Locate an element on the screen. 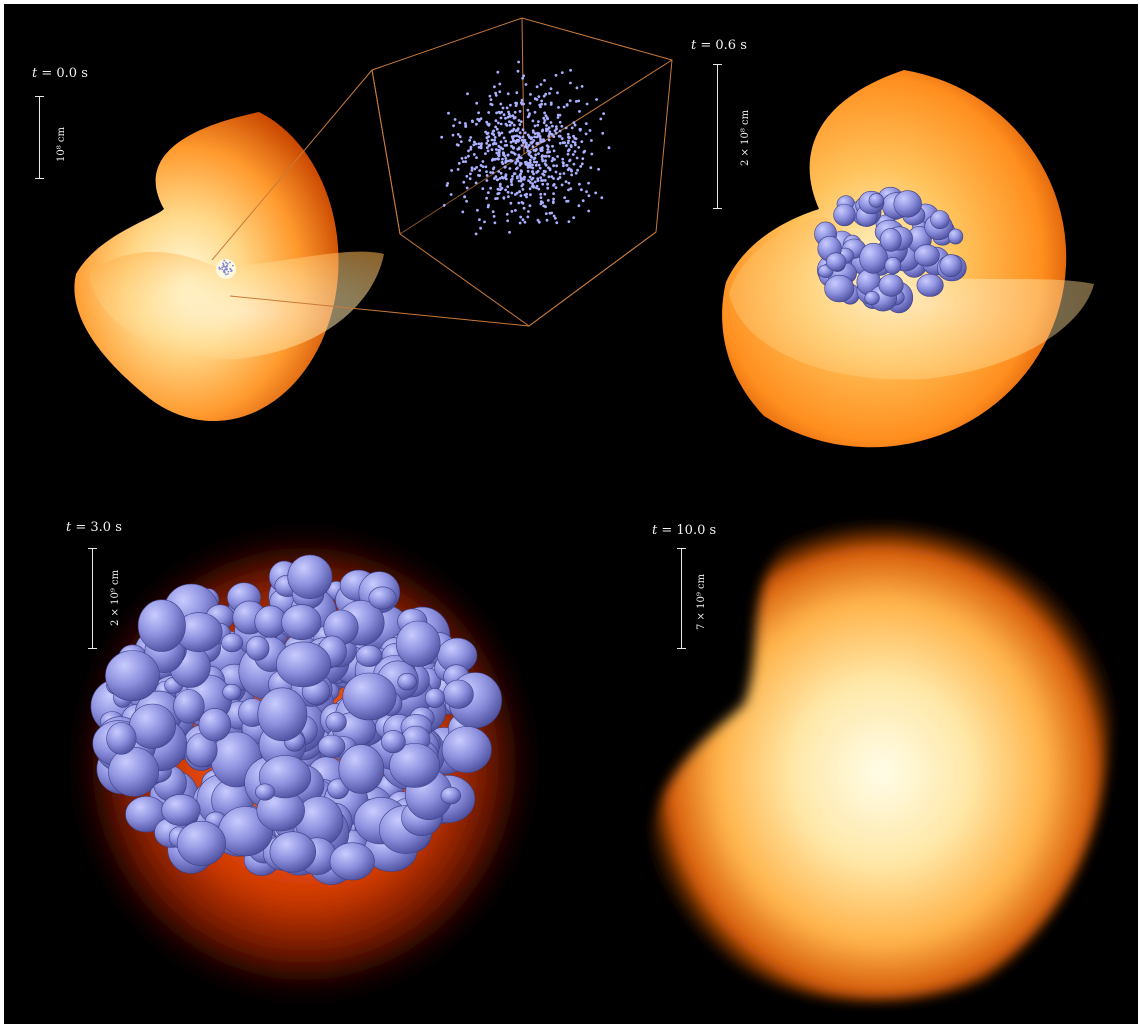  scale-bar-cap-bottom is located at coordinates (681, 648).